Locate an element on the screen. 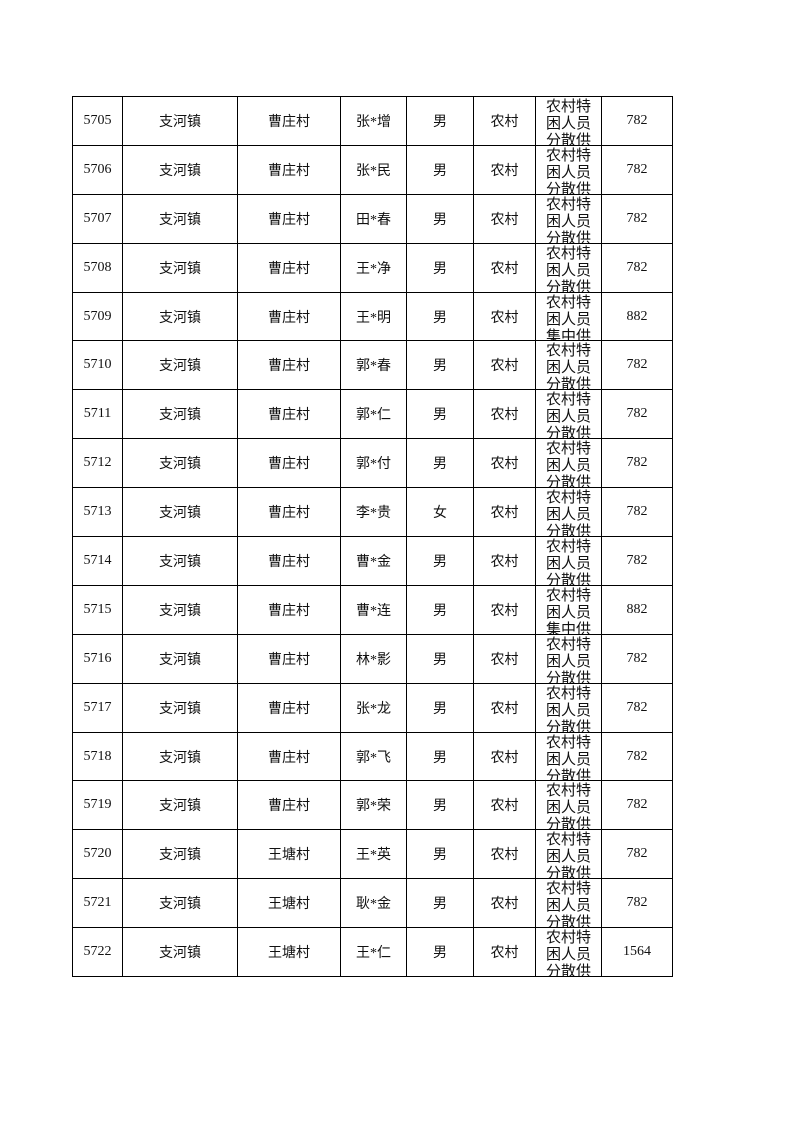 The image size is (793, 1122). id-cell: 5711 is located at coordinates (98, 415).